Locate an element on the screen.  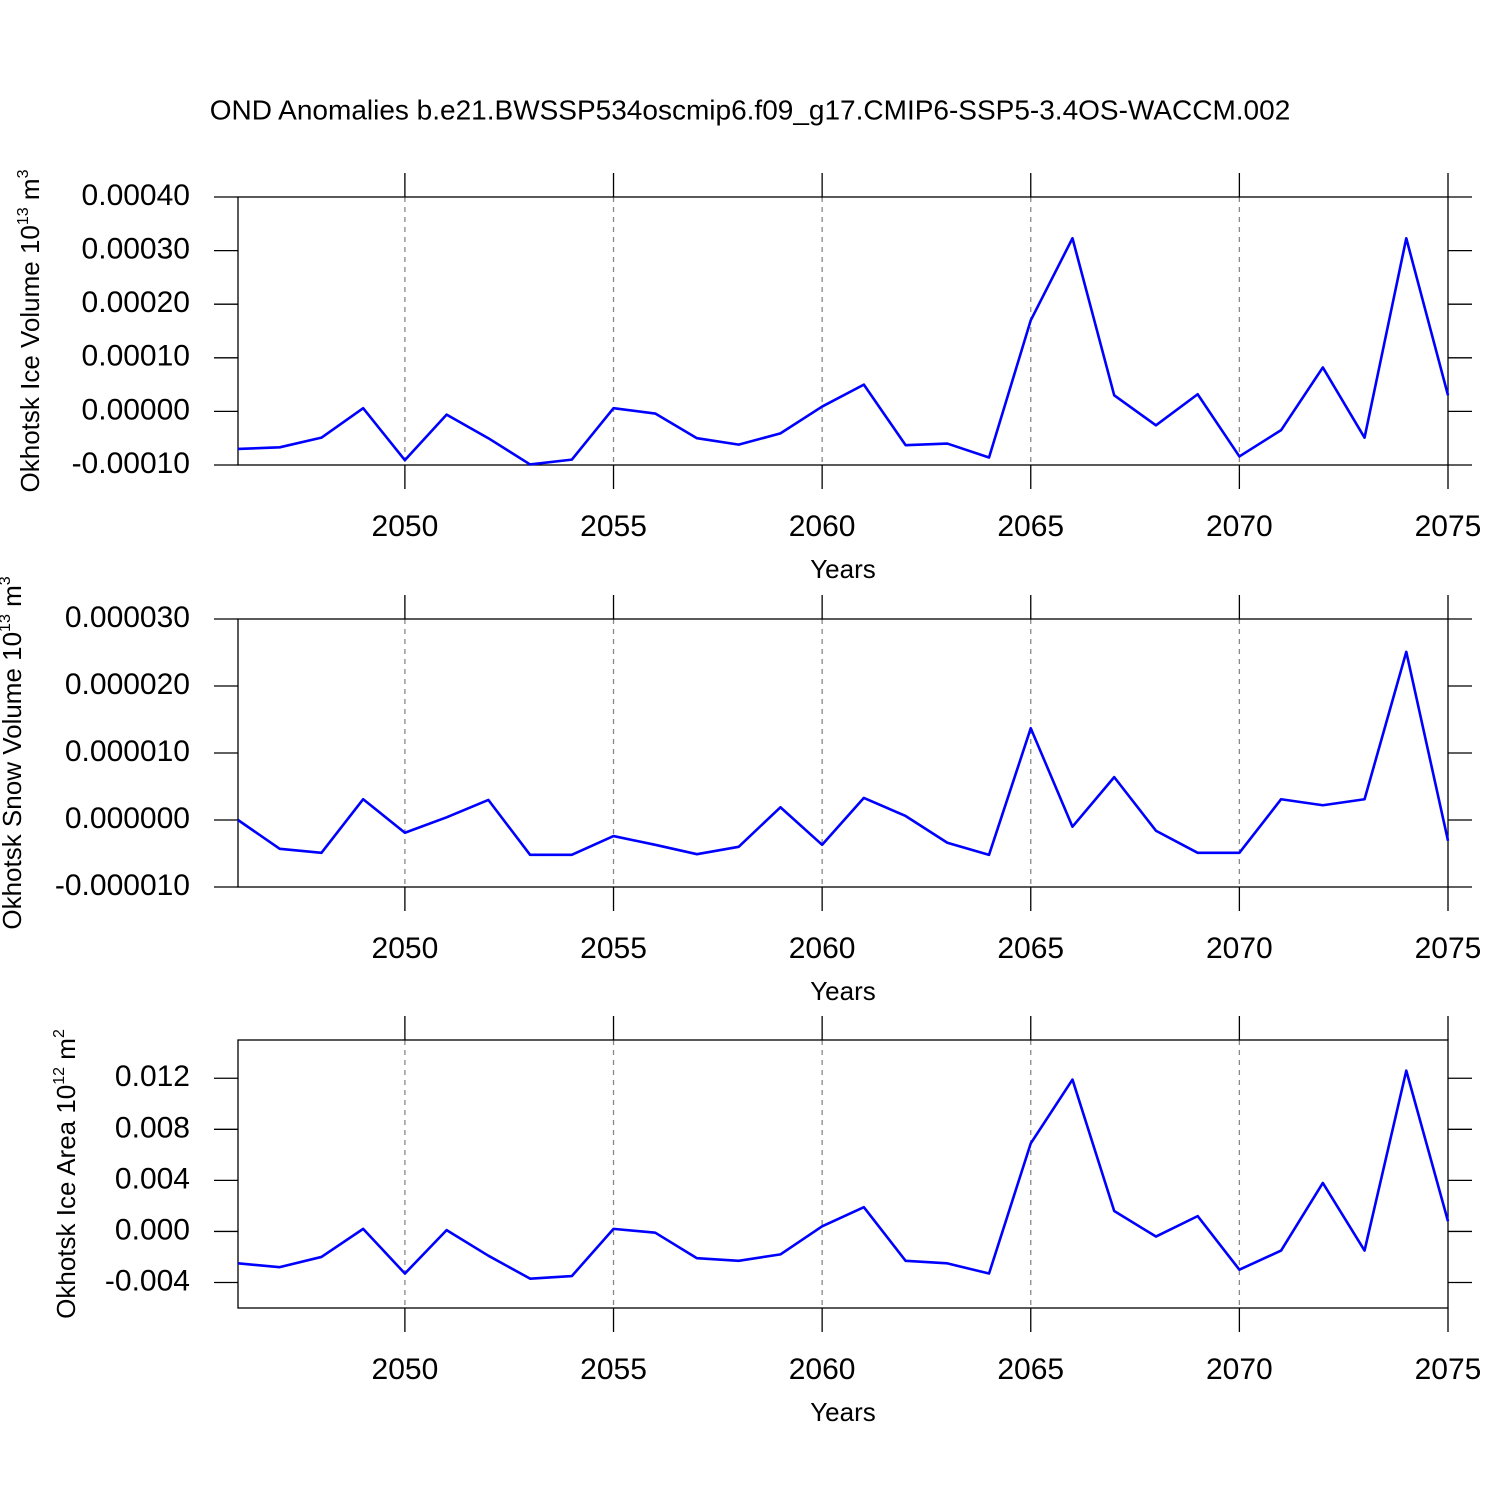
y-tick-label: 0.00000 is located at coordinates (136, 409).